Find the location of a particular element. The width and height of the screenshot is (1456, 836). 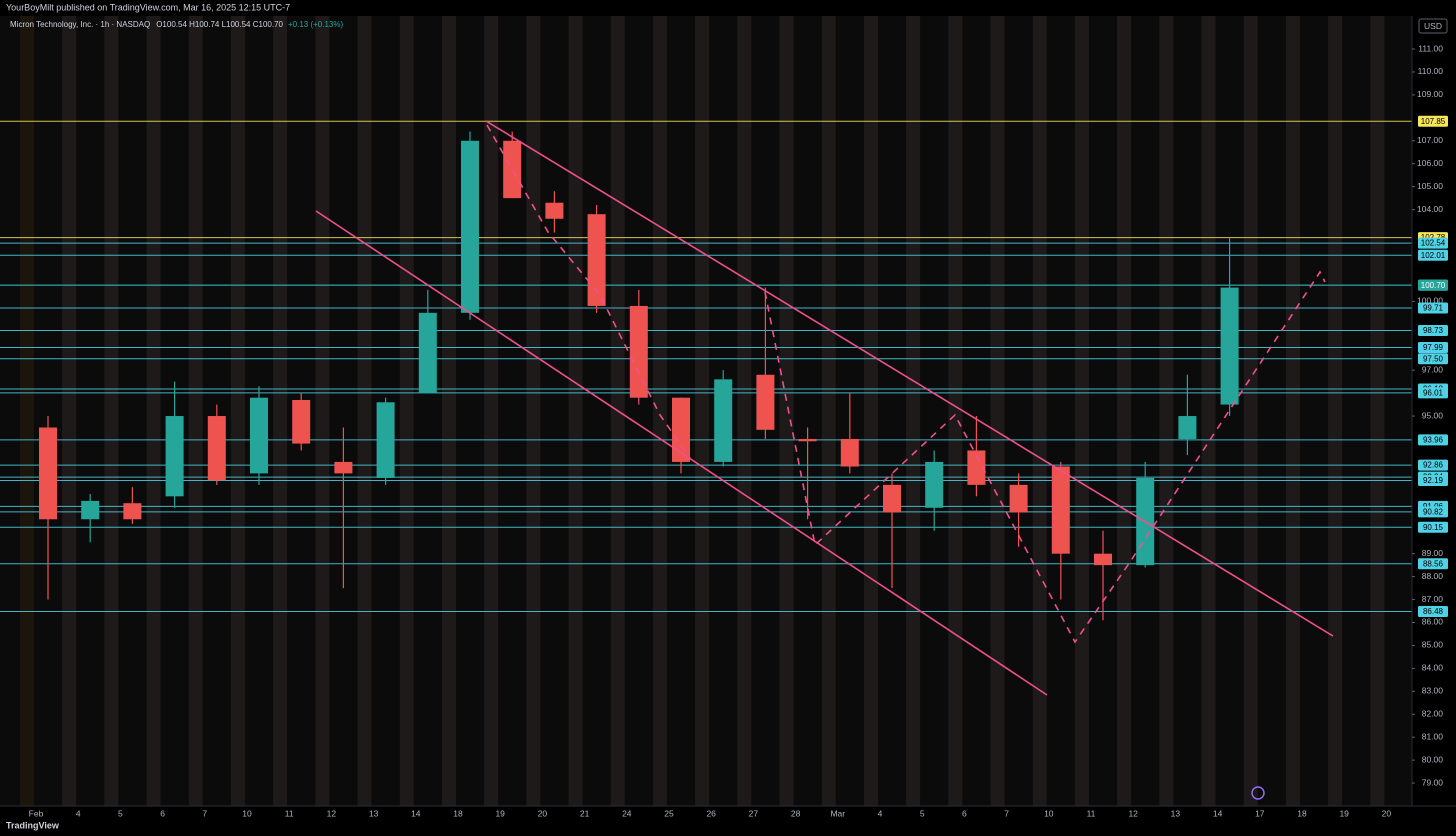

x-tick-label: 12 is located at coordinates (1133, 813).